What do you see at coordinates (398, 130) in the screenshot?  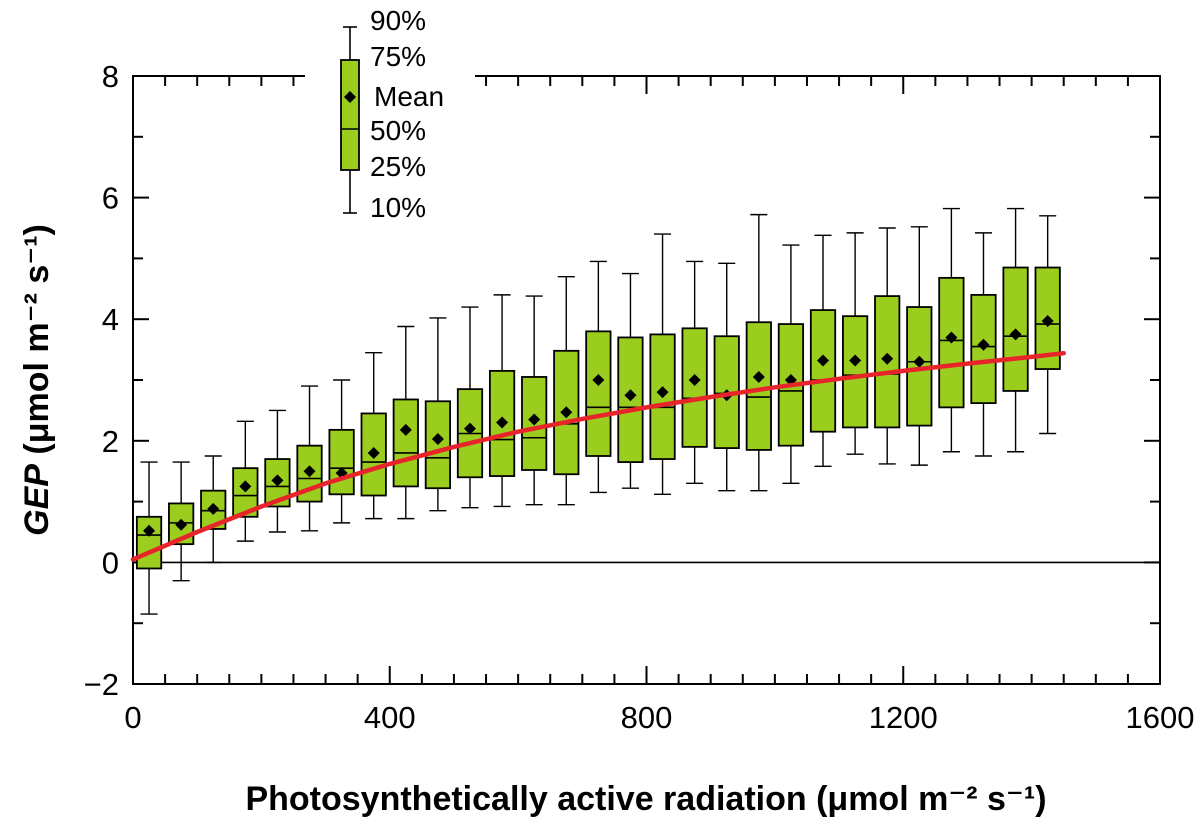 I see `legend-label: 50%` at bounding box center [398, 130].